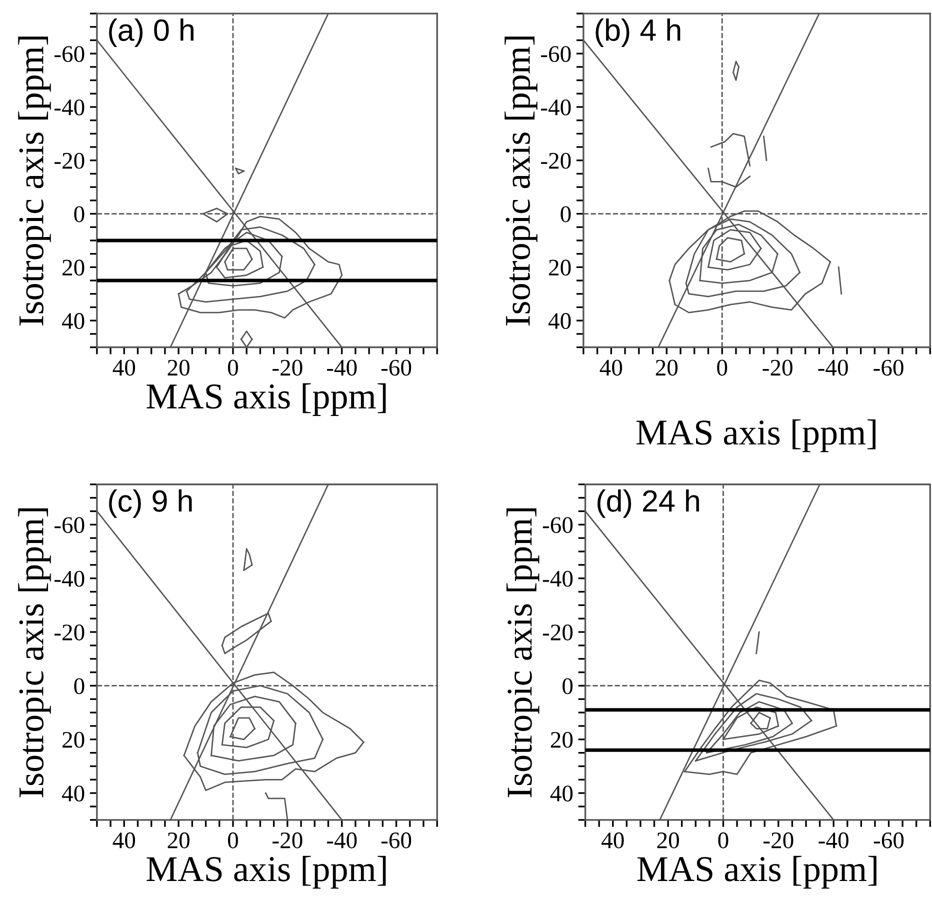 The height and width of the screenshot is (902, 932). I want to click on chart-title: (b) 4 h, so click(638, 33).